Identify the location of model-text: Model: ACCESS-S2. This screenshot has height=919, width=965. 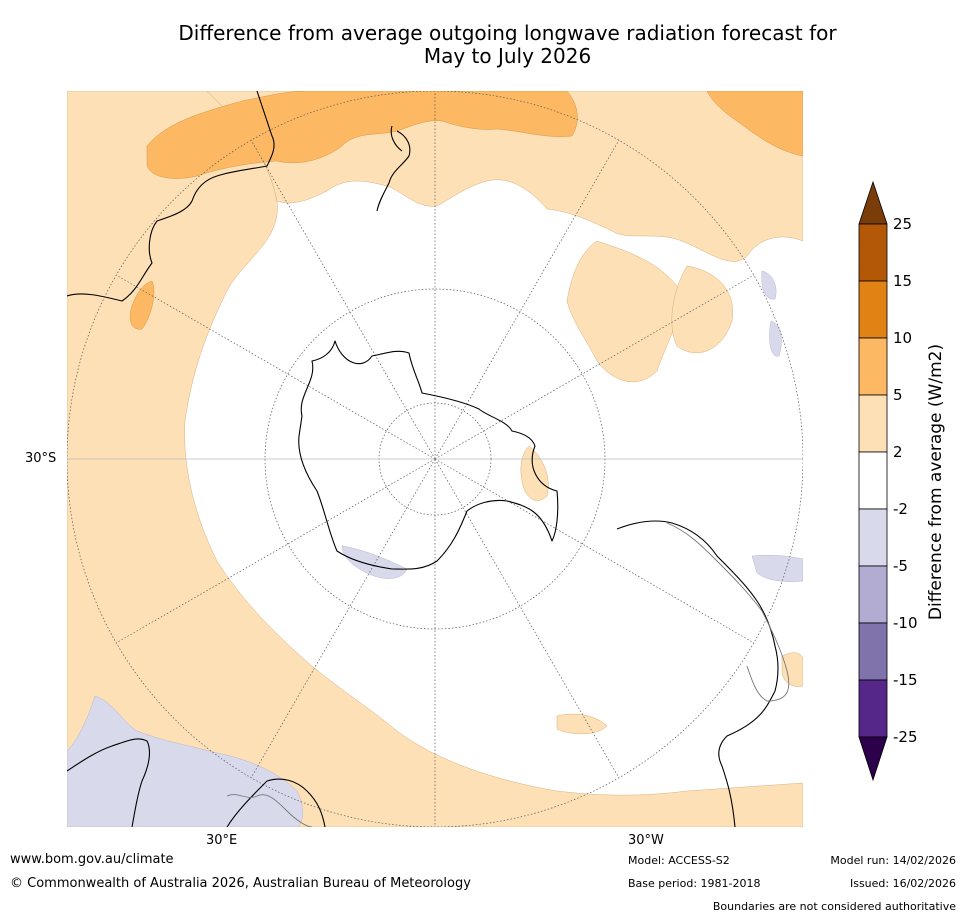
(679, 860).